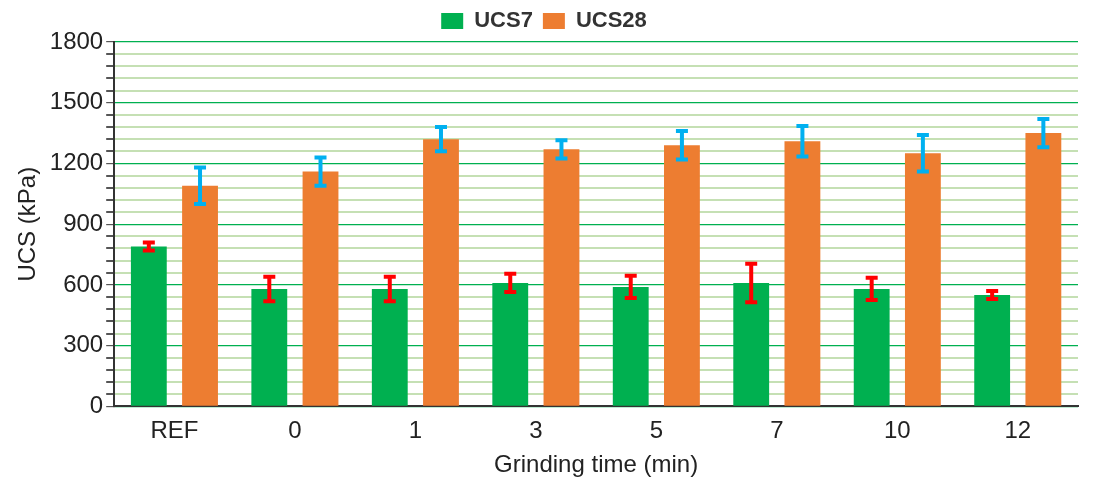  Describe the element at coordinates (656, 430) in the screenshot. I see `x-tick-label: 5` at that location.